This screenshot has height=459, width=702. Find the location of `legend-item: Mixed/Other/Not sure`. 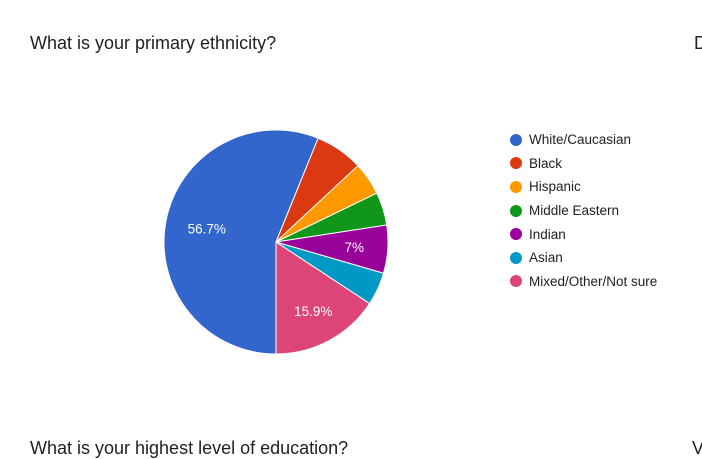

legend-item: Mixed/Other/Not sure is located at coordinates (583, 282).